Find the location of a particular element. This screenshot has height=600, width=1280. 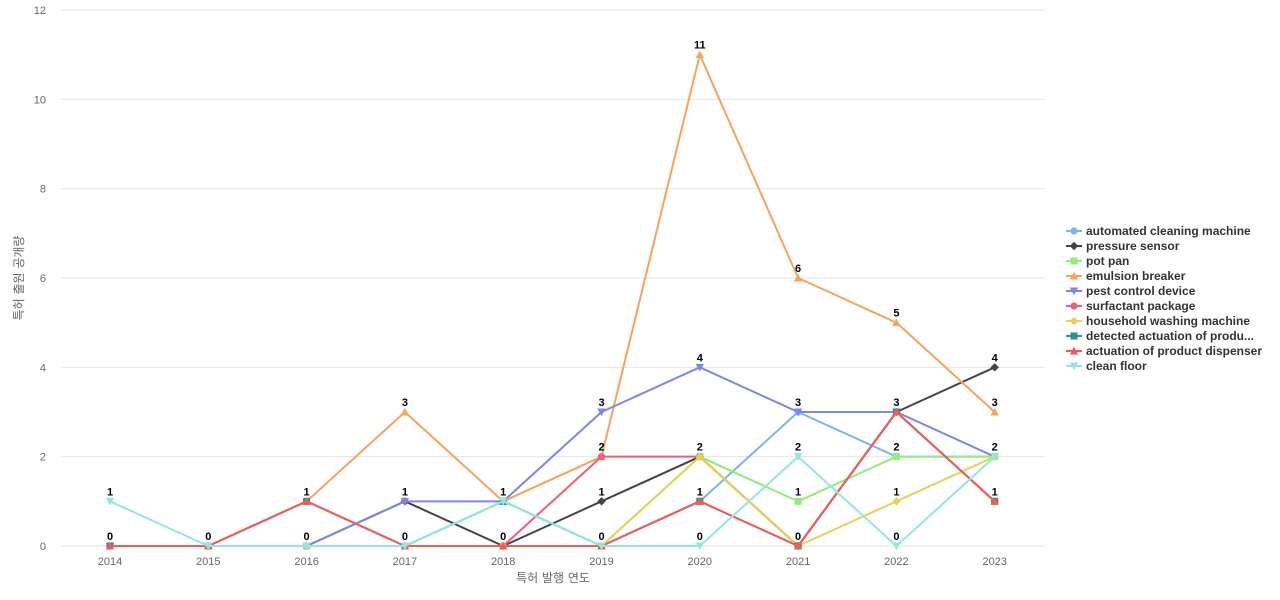

legend-item: household washing machine is located at coordinates (1158, 321).